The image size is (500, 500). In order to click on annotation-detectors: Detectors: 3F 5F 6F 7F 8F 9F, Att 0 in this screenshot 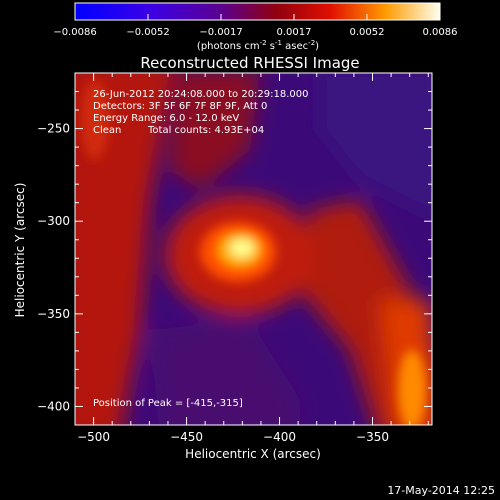, I will do `click(180, 106)`.